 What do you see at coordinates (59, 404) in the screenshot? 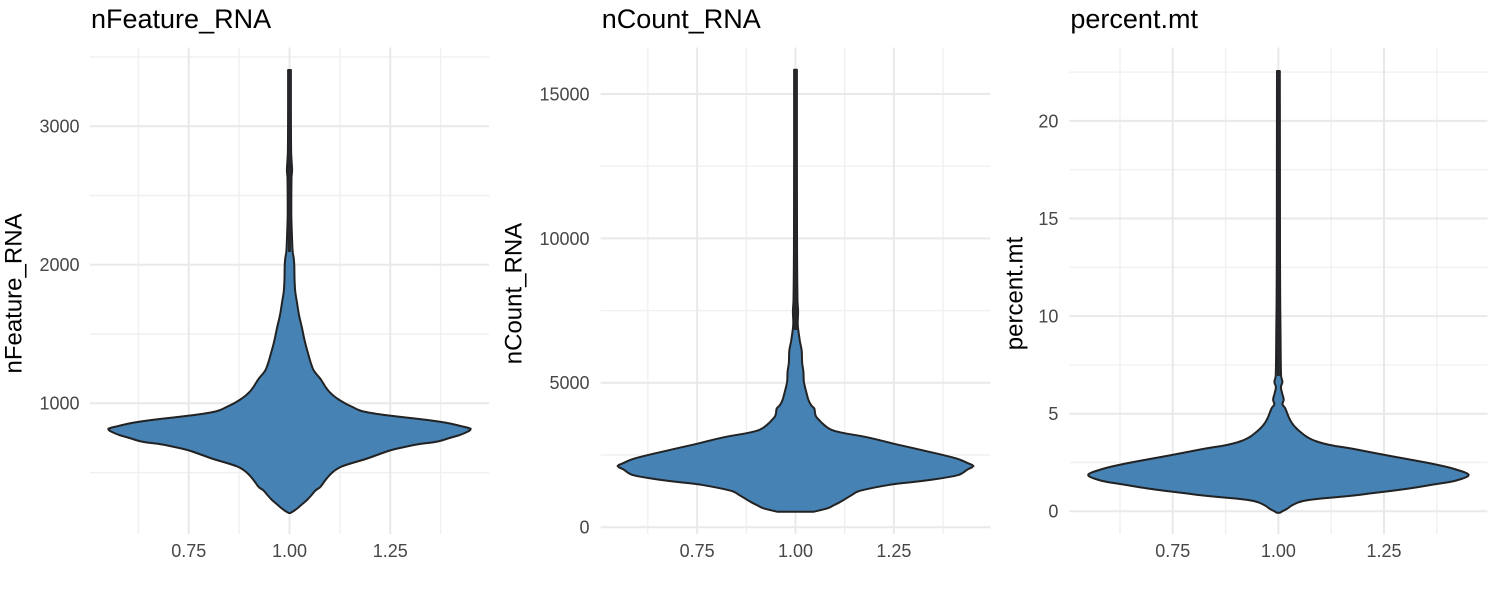
I see `svg-text: 1000` at bounding box center [59, 404].